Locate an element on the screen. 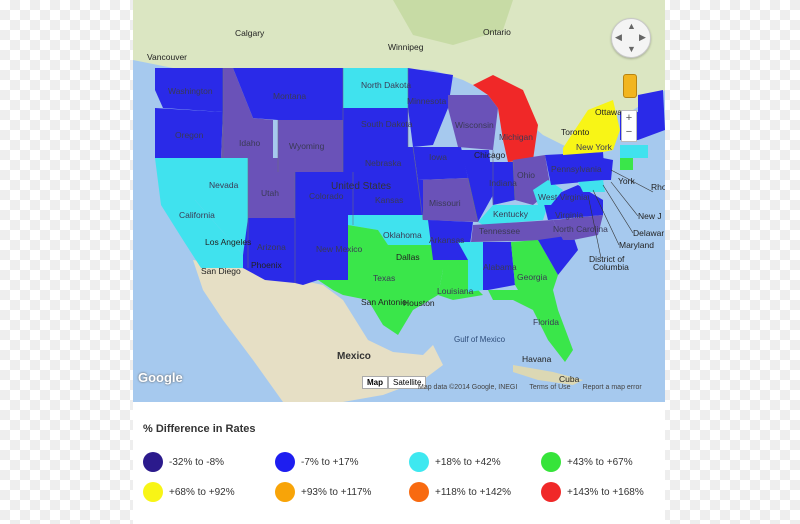 This screenshot has height=524, width=800. state-massachusetts is located at coordinates (634, 151).